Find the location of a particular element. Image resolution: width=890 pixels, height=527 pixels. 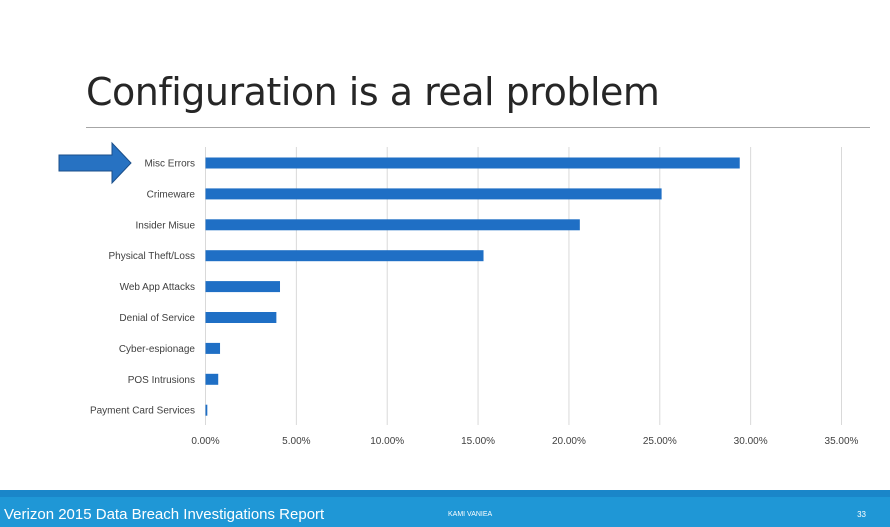

x-tick-label: 5.00% is located at coordinates (296, 441).